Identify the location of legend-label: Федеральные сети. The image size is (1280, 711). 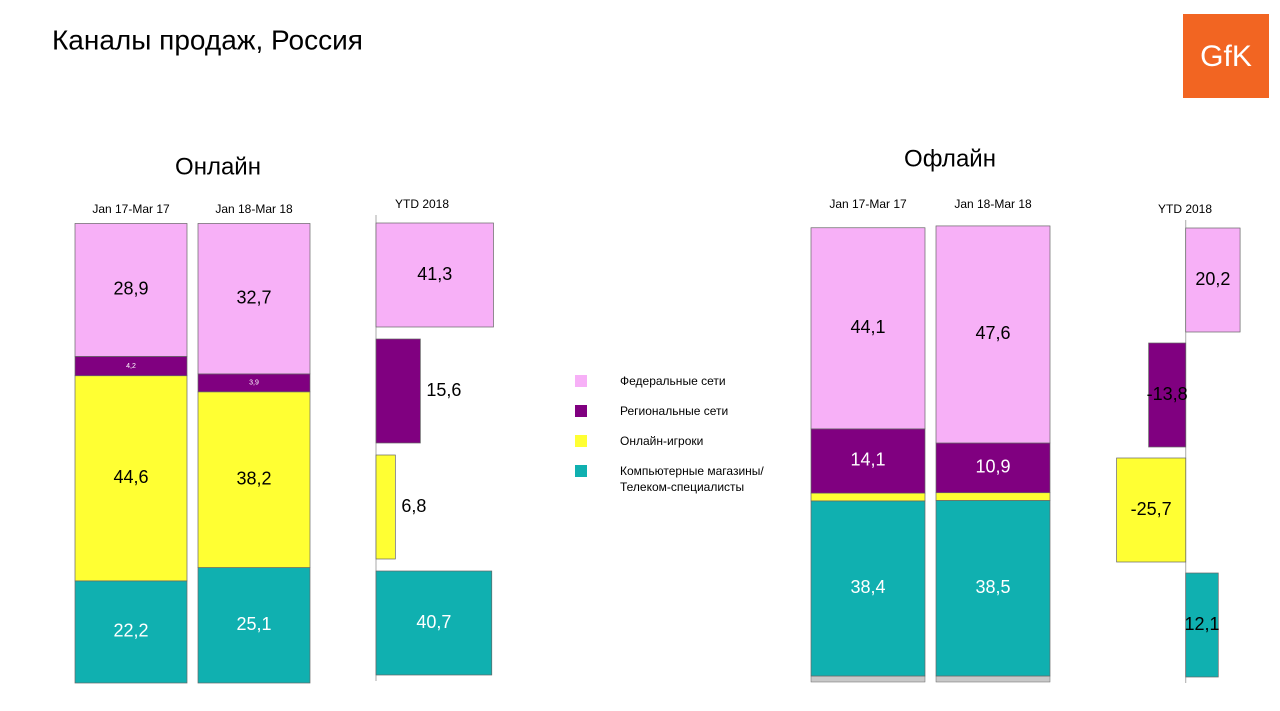
(673, 381).